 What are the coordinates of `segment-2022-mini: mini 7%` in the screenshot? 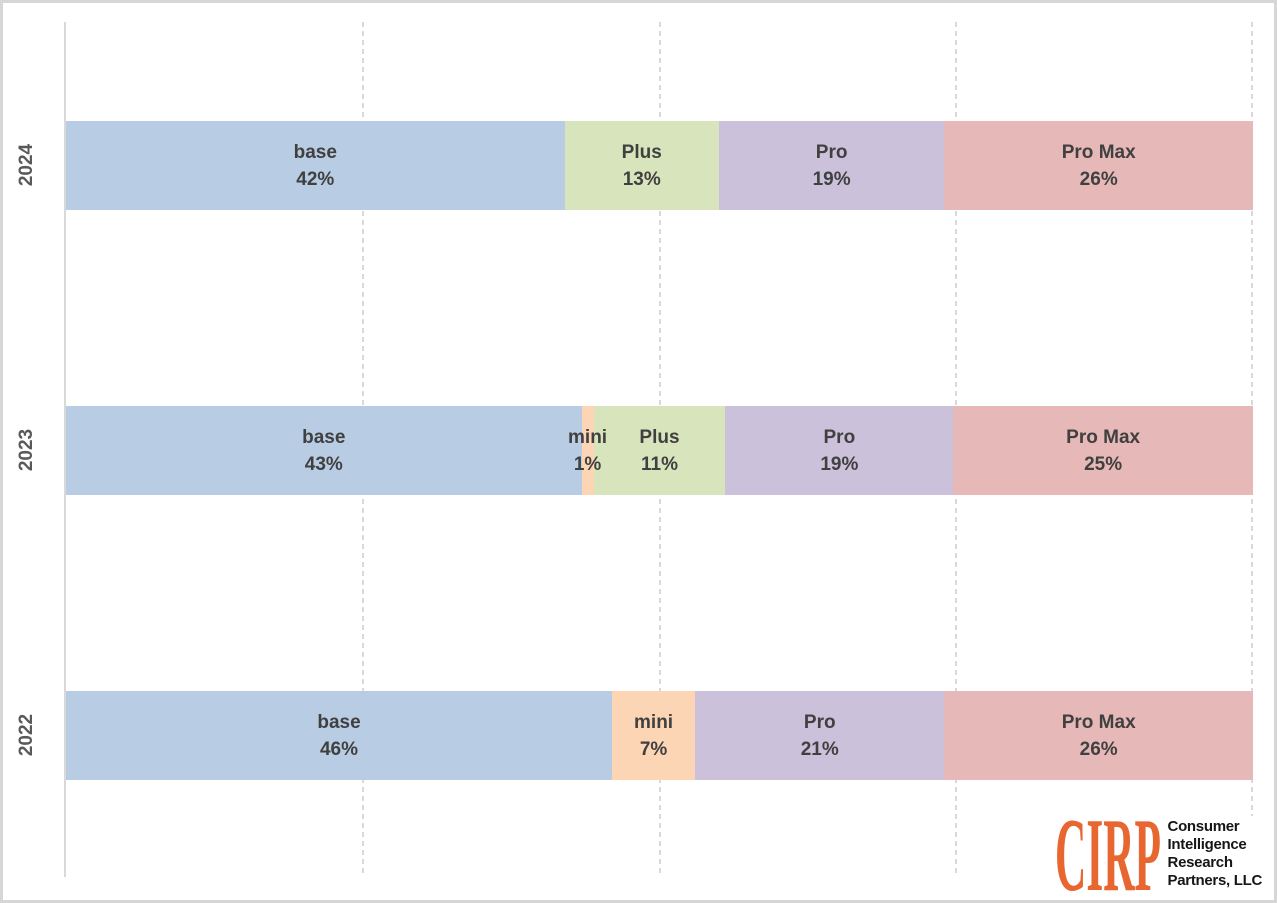 It's located at (654, 735).